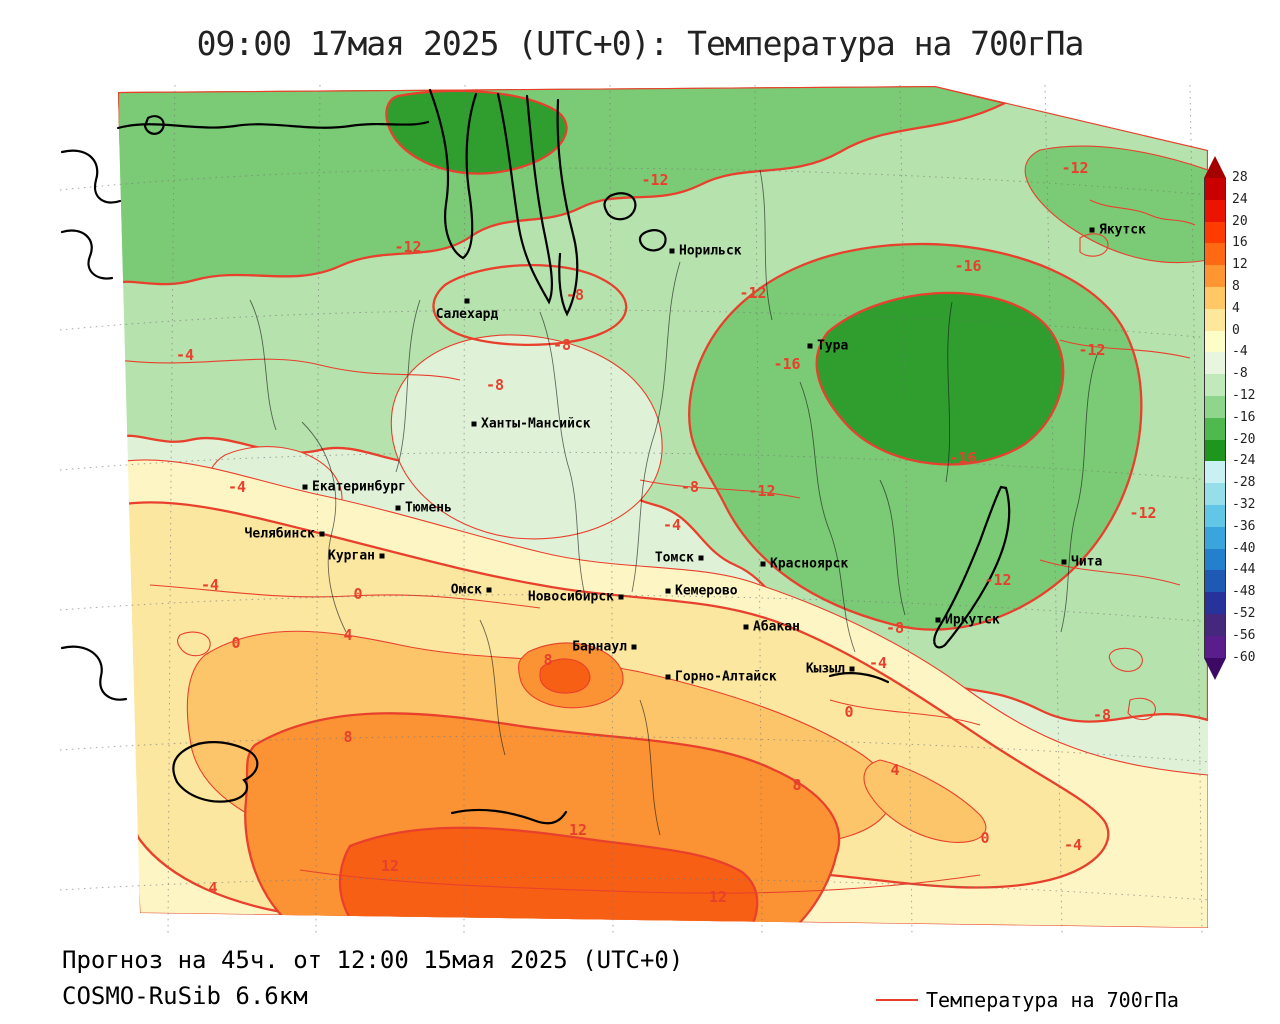  What do you see at coordinates (897, 1000) in the screenshot?
I see `legend-line-sample` at bounding box center [897, 1000].